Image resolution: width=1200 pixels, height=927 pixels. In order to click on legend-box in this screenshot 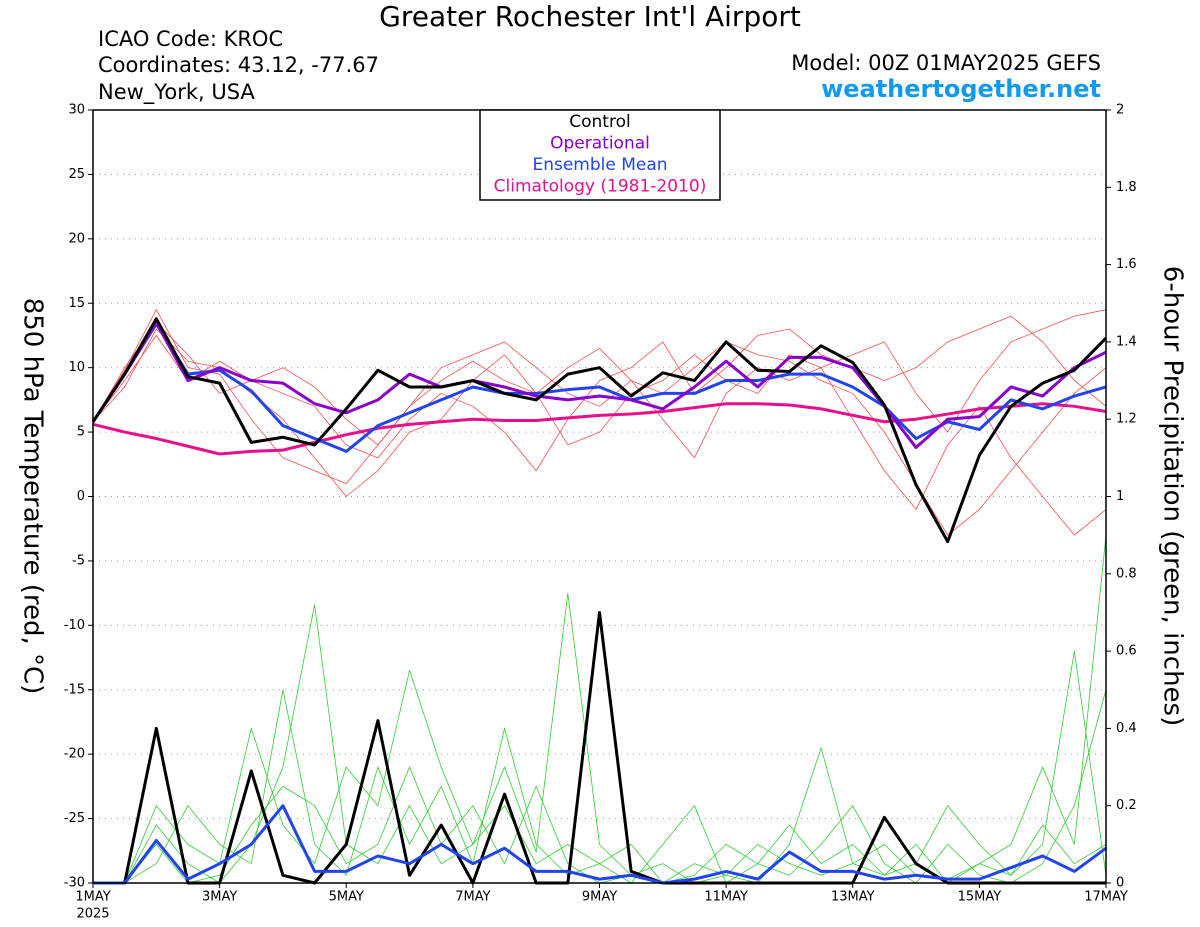, I will do `click(600, 155)`.